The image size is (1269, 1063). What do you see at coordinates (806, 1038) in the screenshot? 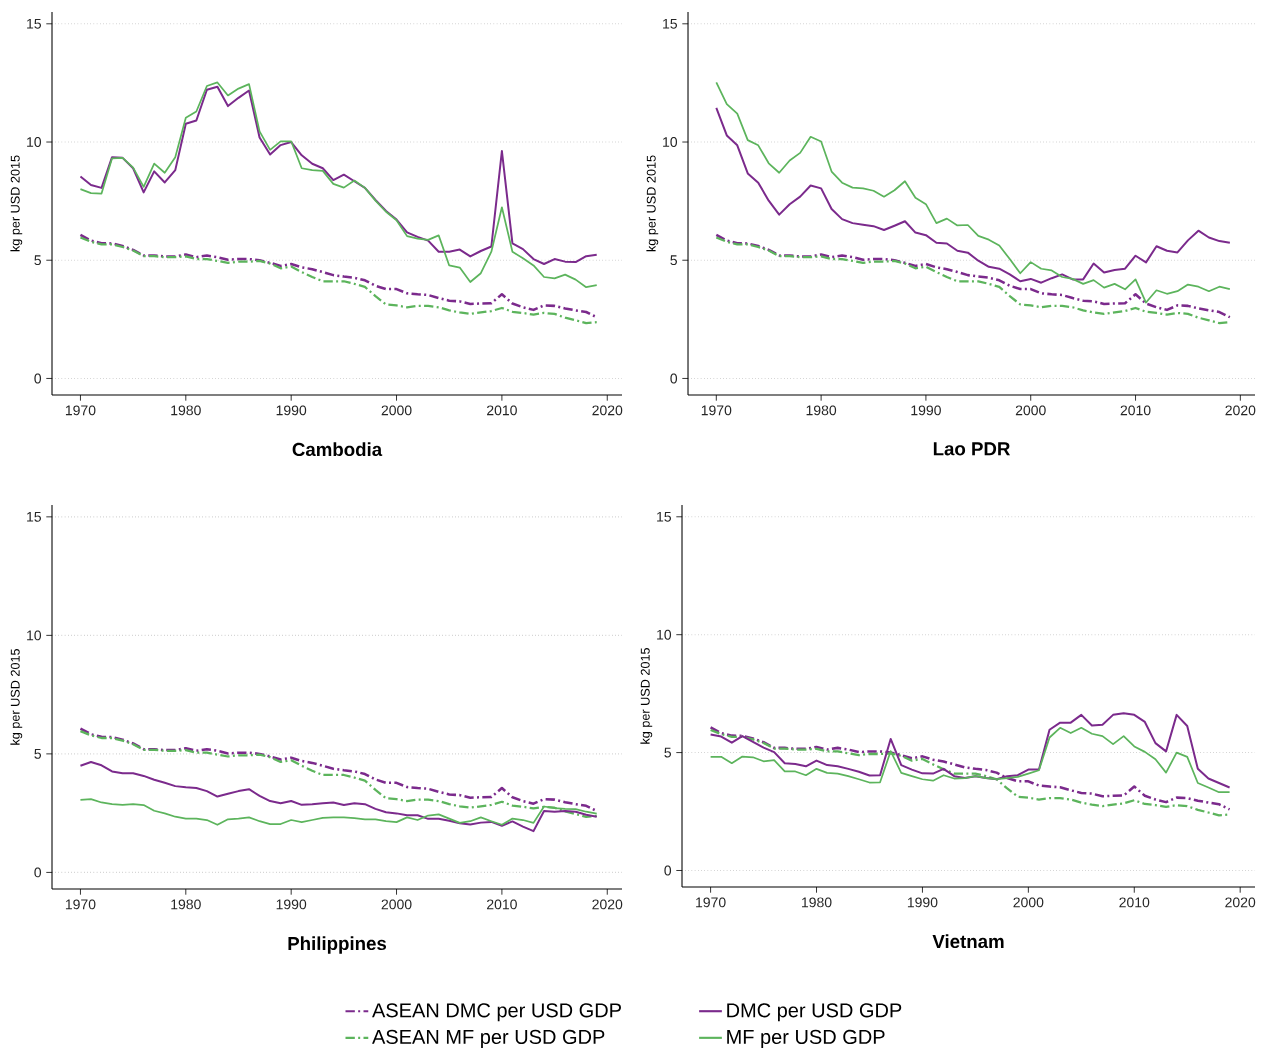
I see `legend-label: MF per USD GDP` at bounding box center [806, 1038].